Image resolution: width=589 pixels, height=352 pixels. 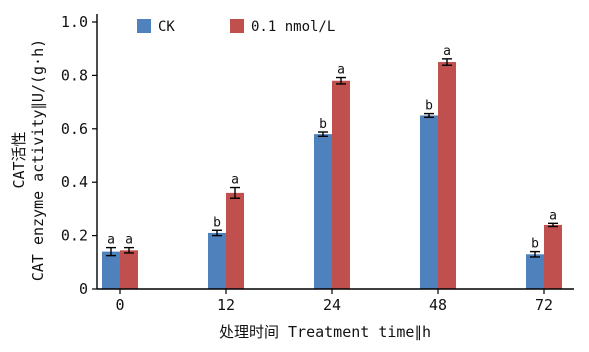 What do you see at coordinates (544, 305) in the screenshot?
I see `x-tick-label: 72` at bounding box center [544, 305].